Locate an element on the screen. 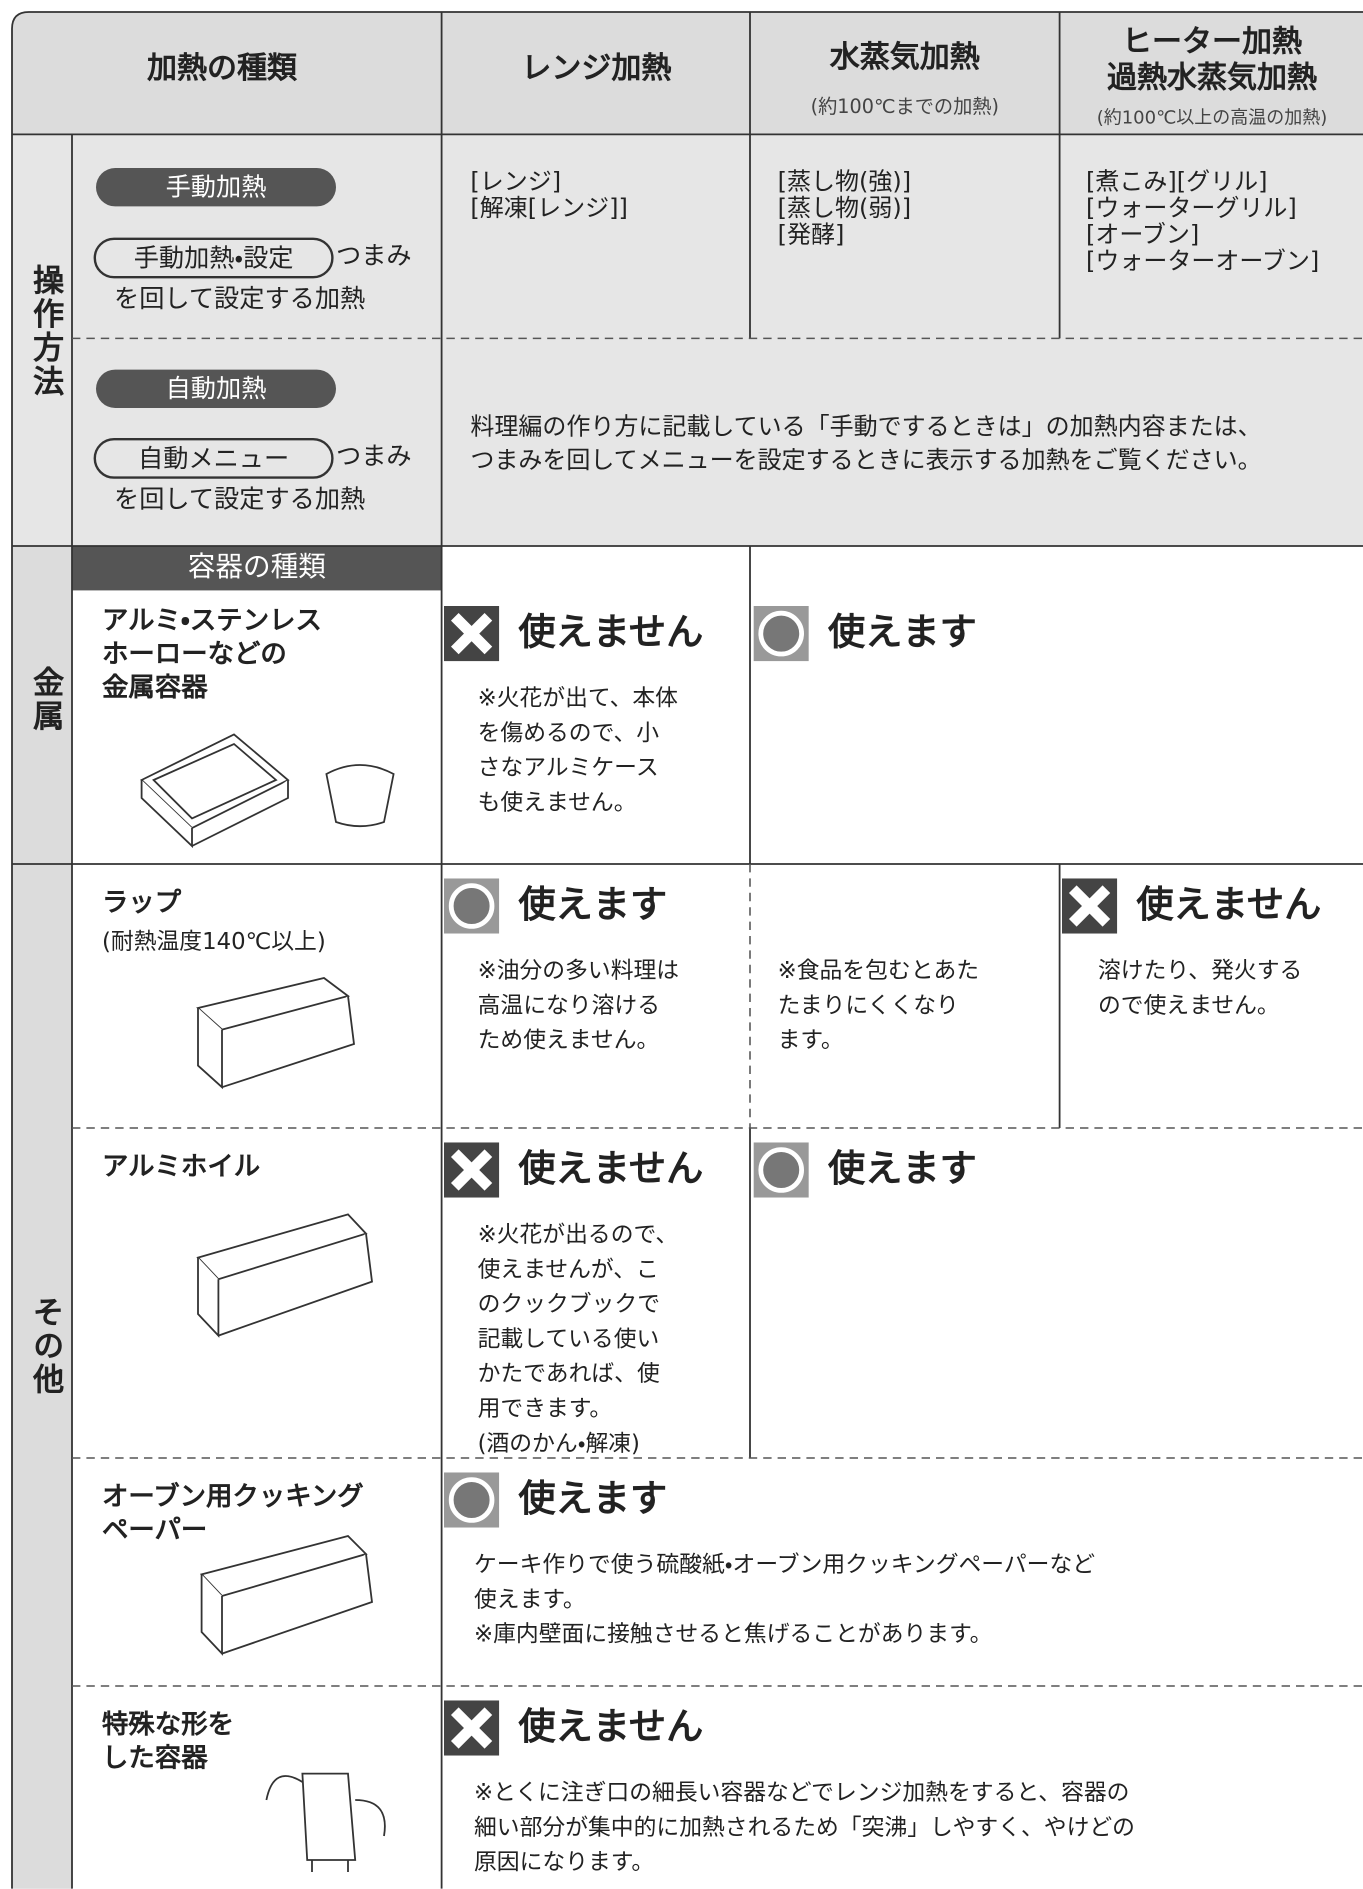 The width and height of the screenshot is (1363, 1889). header-kind: 加熱の種類 is located at coordinates (222, 68).